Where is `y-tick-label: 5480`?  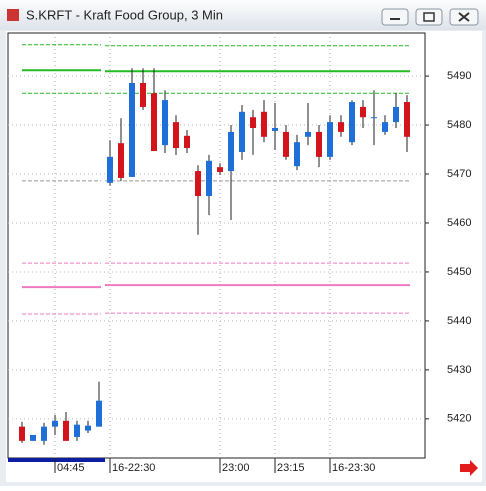
y-tick-label: 5480 is located at coordinates (459, 125).